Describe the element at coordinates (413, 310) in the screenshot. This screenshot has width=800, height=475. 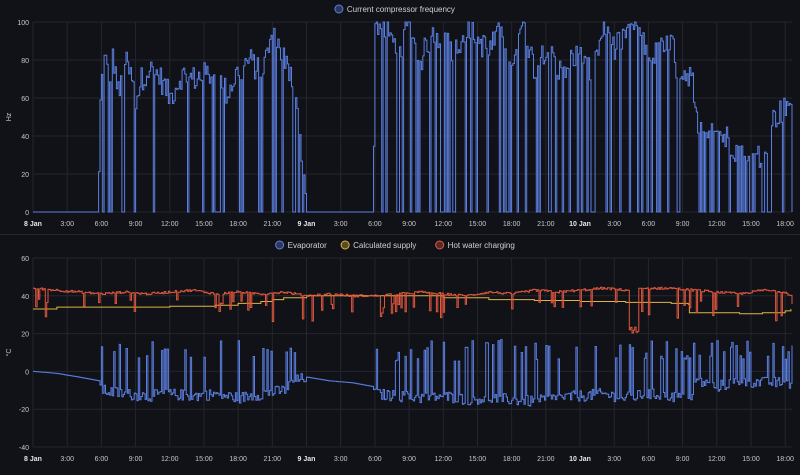
I see `series-line-hot-water-charging` at that location.